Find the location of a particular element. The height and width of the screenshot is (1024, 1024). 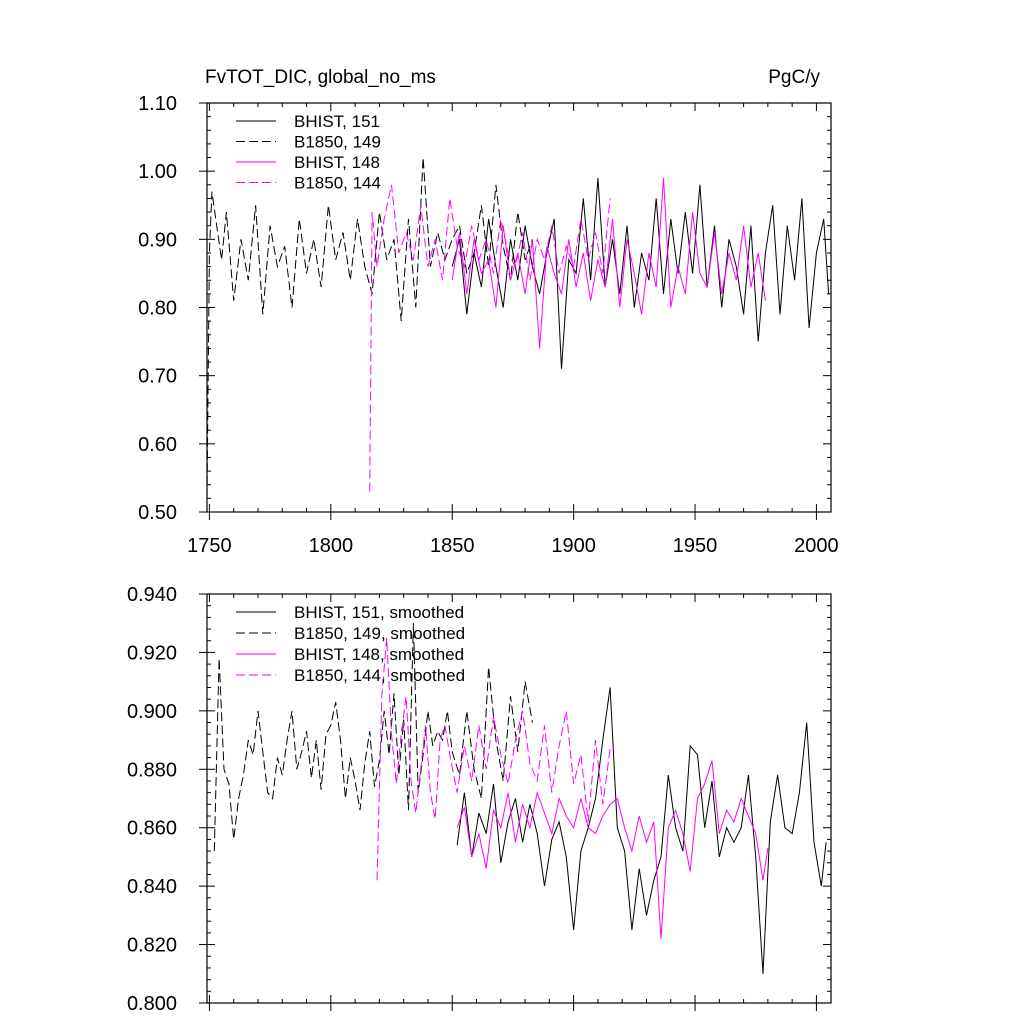

bottom-y-tick-label: 0.880 is located at coordinates (152, 770).